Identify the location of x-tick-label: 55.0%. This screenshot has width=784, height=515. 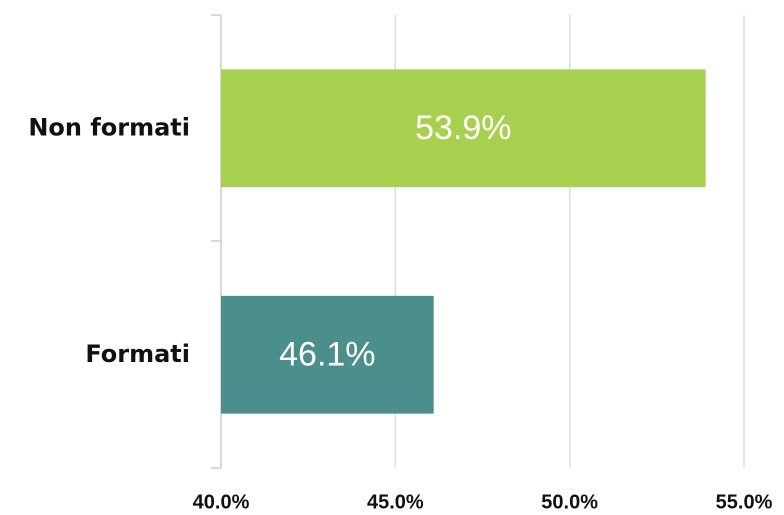
(744, 502).